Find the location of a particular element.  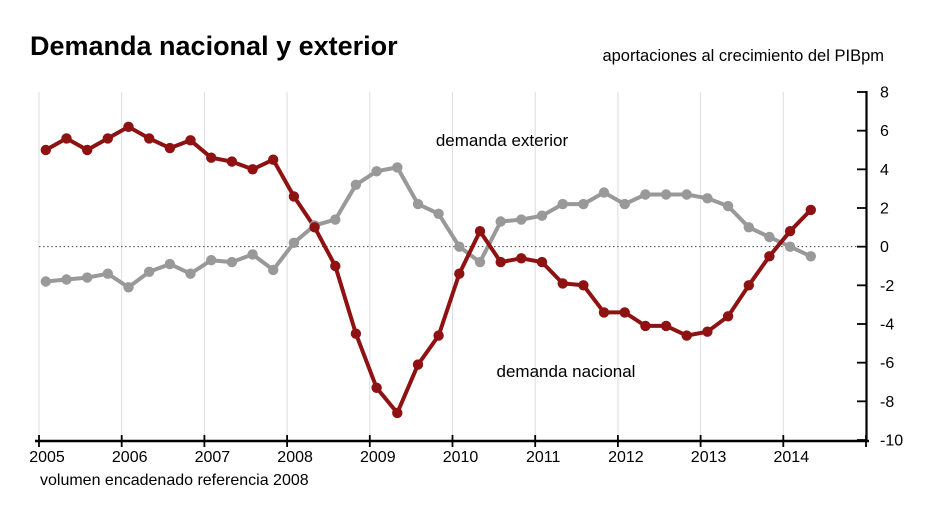

y-tick-label: -10 is located at coordinates (891, 441).